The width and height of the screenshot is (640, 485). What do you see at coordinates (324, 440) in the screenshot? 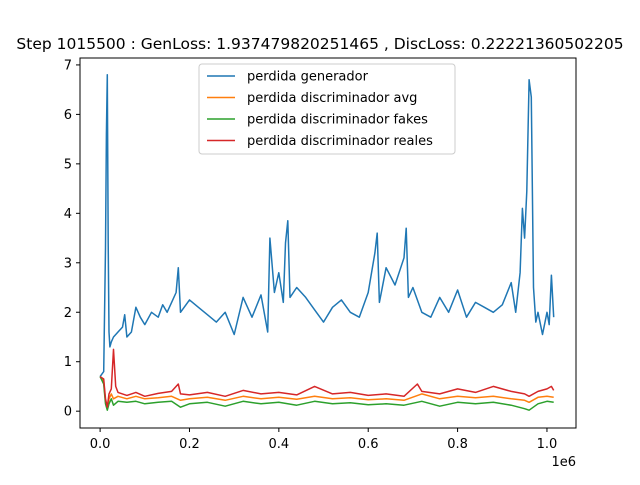
I see `x-axis: 0.0 0.2 0.4 0.6 0.8 1.0` at bounding box center [324, 440].